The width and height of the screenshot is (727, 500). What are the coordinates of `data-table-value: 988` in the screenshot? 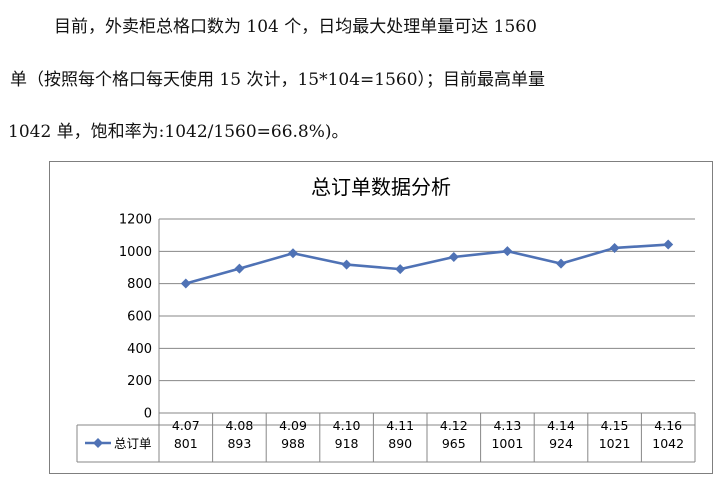 It's located at (293, 443).